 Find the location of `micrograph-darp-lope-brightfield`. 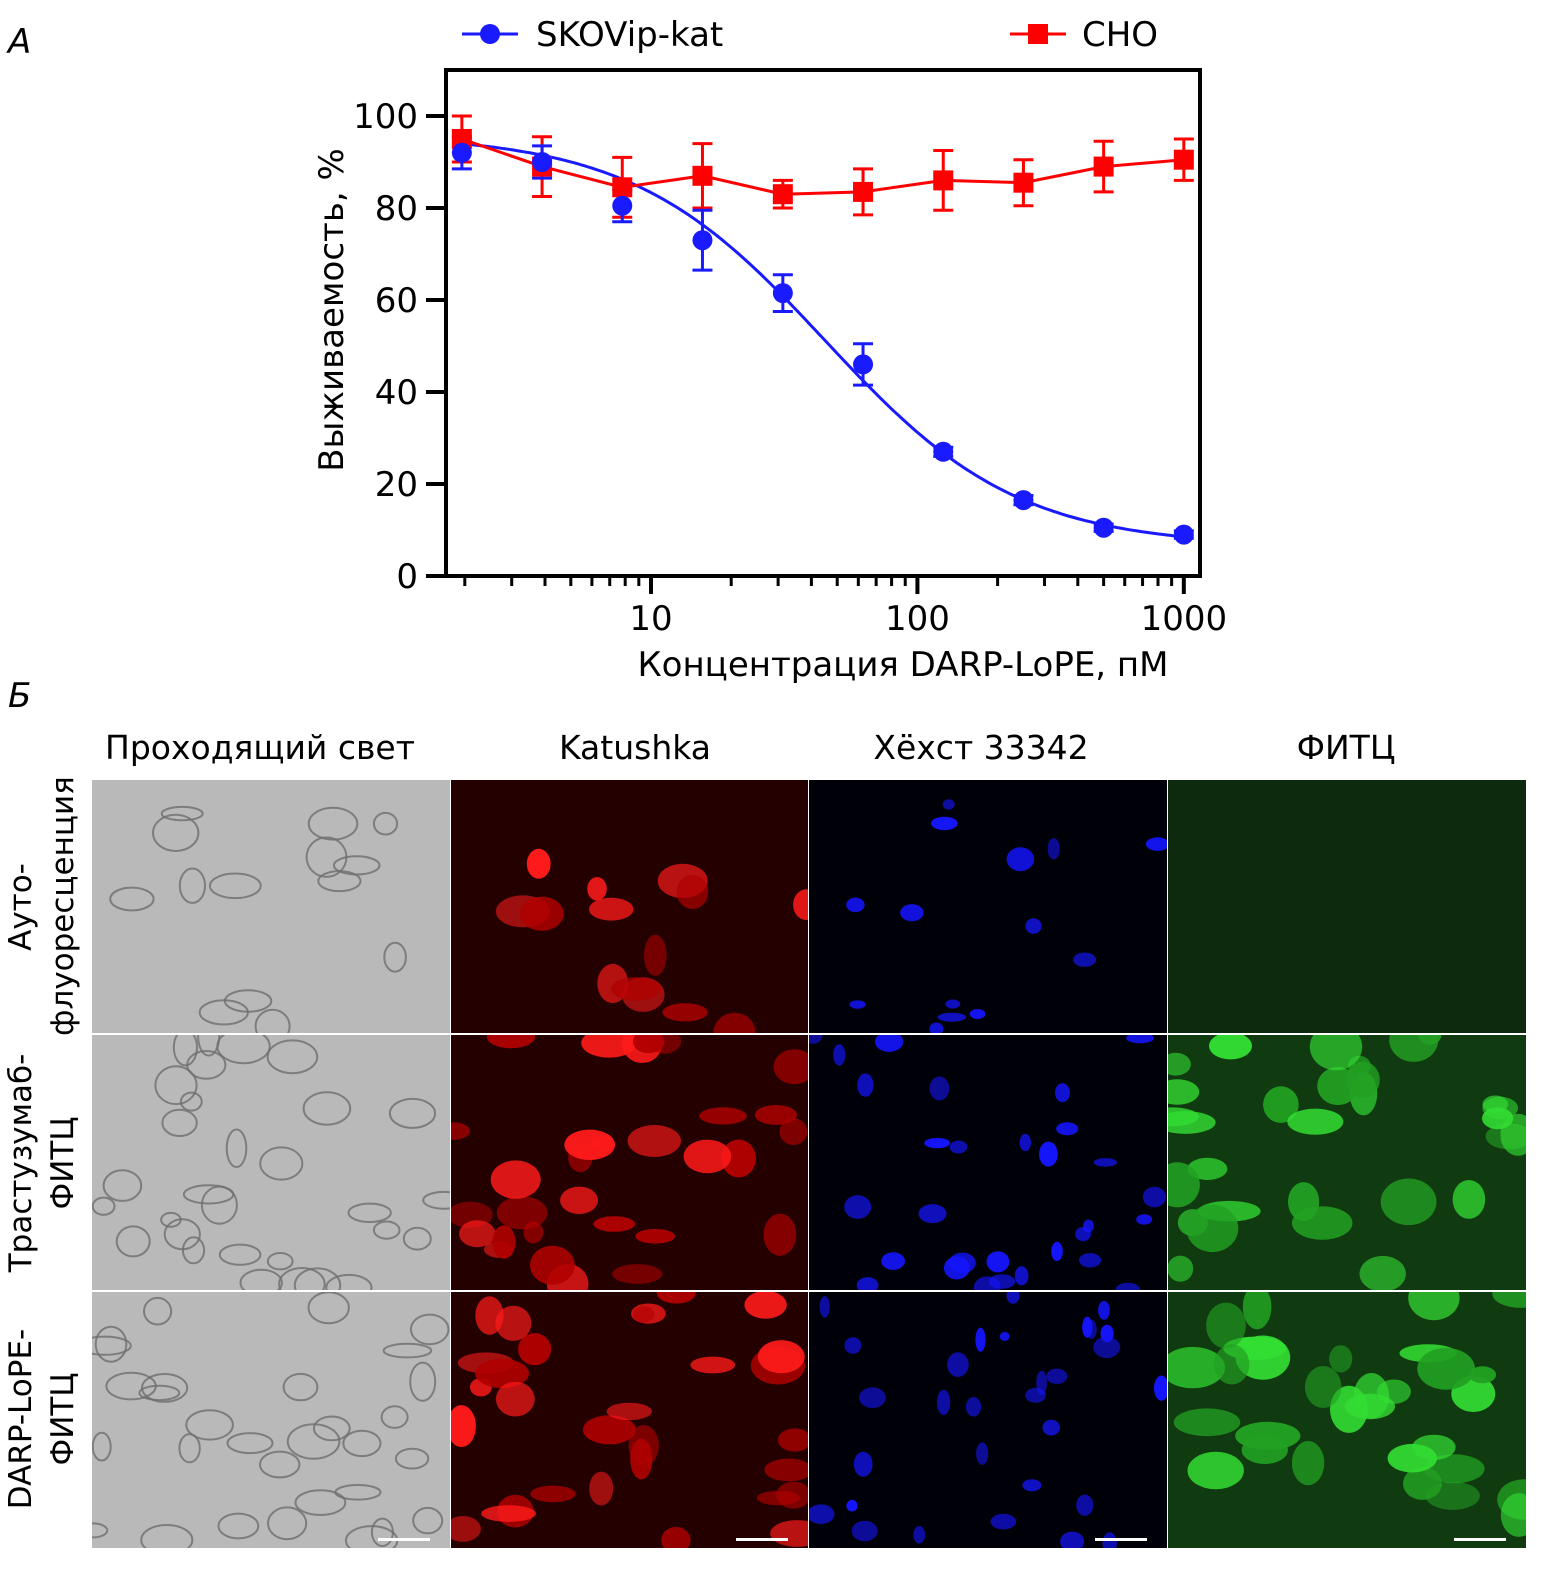

micrograph-darp-lope-brightfield is located at coordinates (271, 1420).